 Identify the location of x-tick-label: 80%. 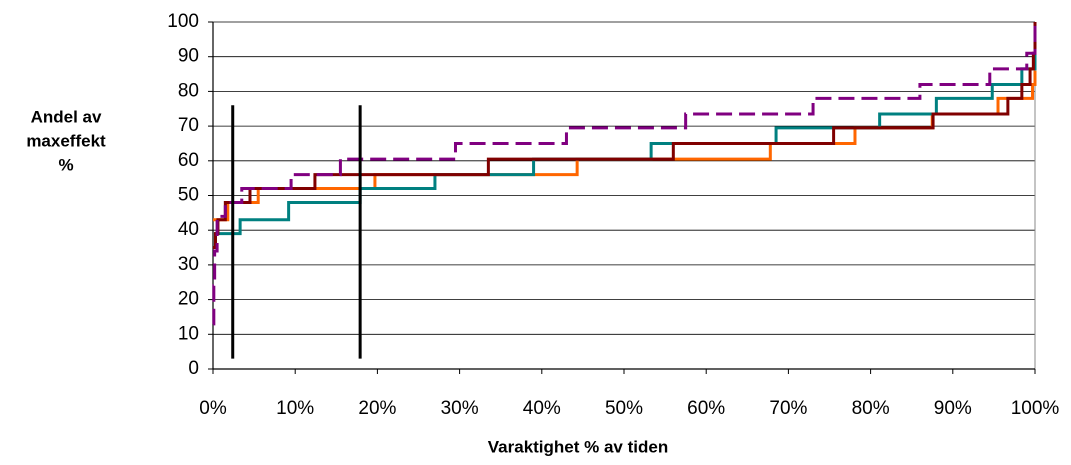
(871, 408).